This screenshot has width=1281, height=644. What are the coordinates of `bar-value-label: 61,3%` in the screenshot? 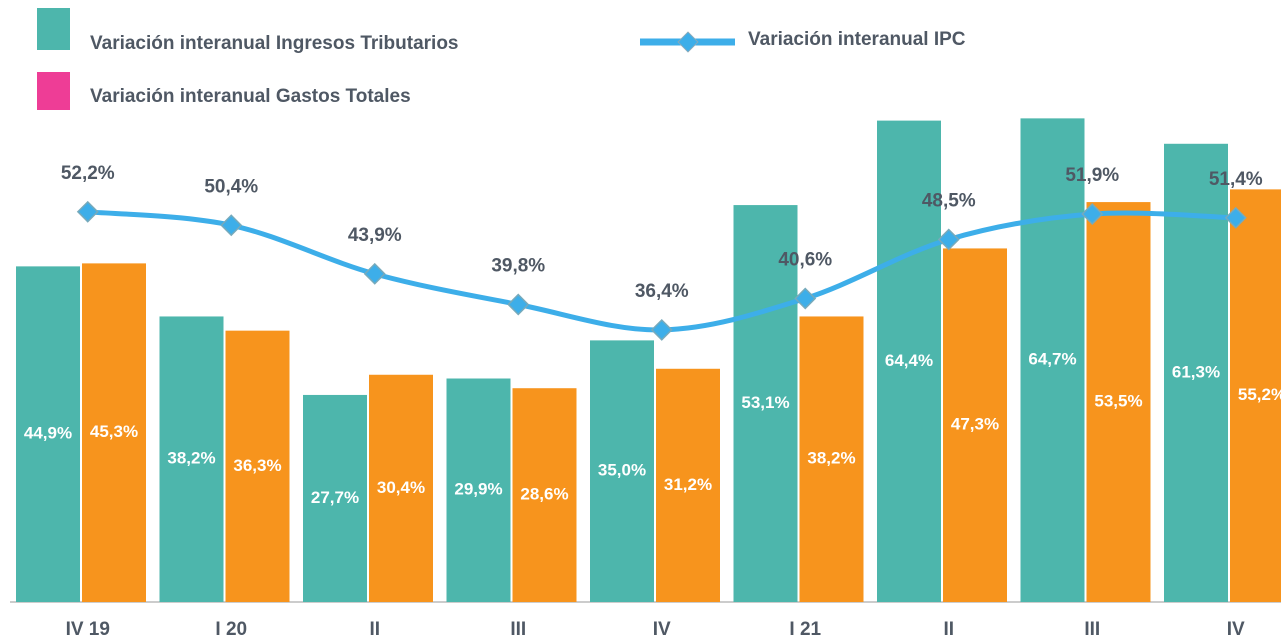 It's located at (1196, 371).